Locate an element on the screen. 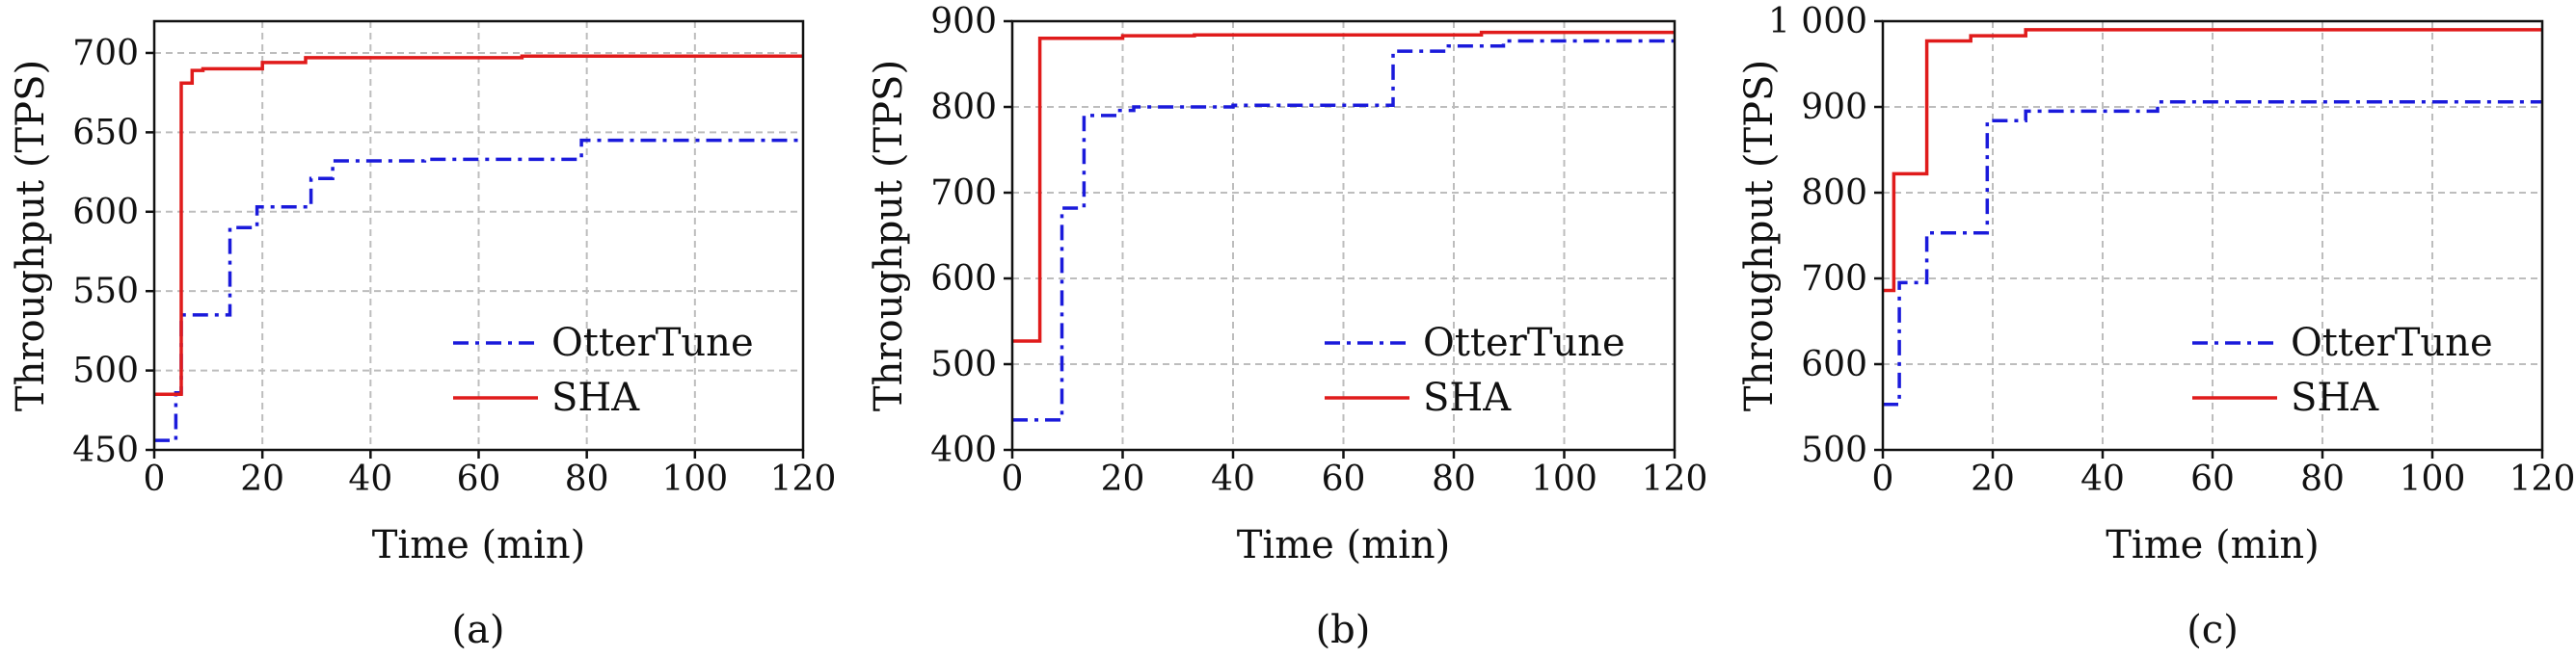 The height and width of the screenshot is (658, 2576). y-tick-label: 550 is located at coordinates (106, 291).